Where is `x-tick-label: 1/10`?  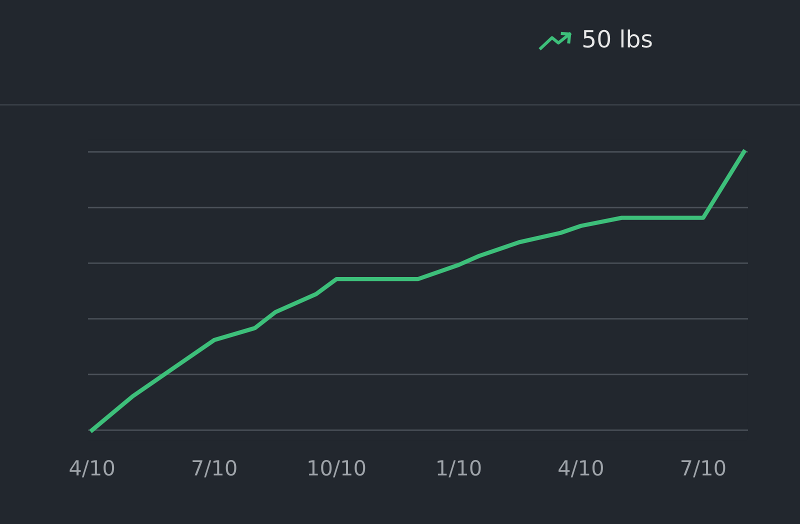
x-tick-label: 1/10 is located at coordinates (459, 469).